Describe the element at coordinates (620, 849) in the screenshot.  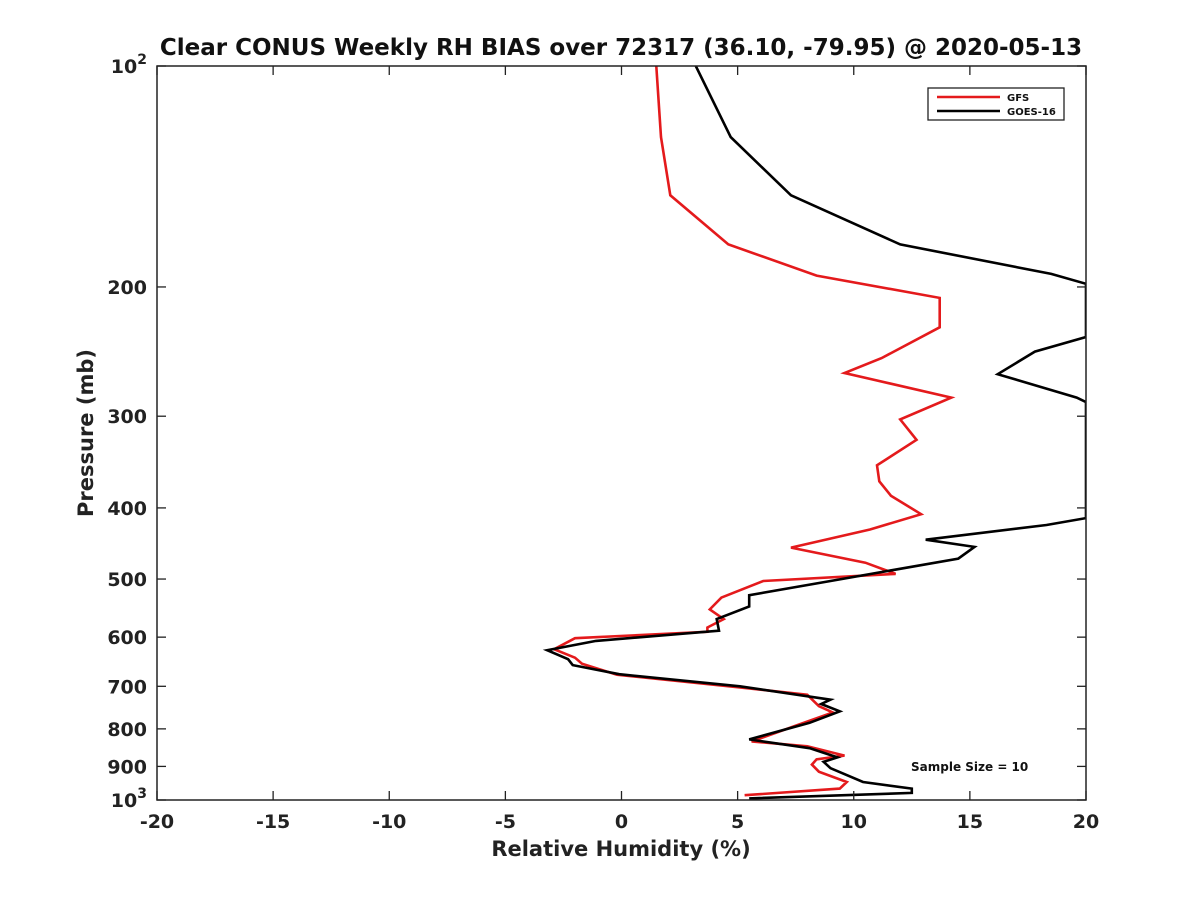
I see `x-axis-title: Relative Humidity (%)` at that location.